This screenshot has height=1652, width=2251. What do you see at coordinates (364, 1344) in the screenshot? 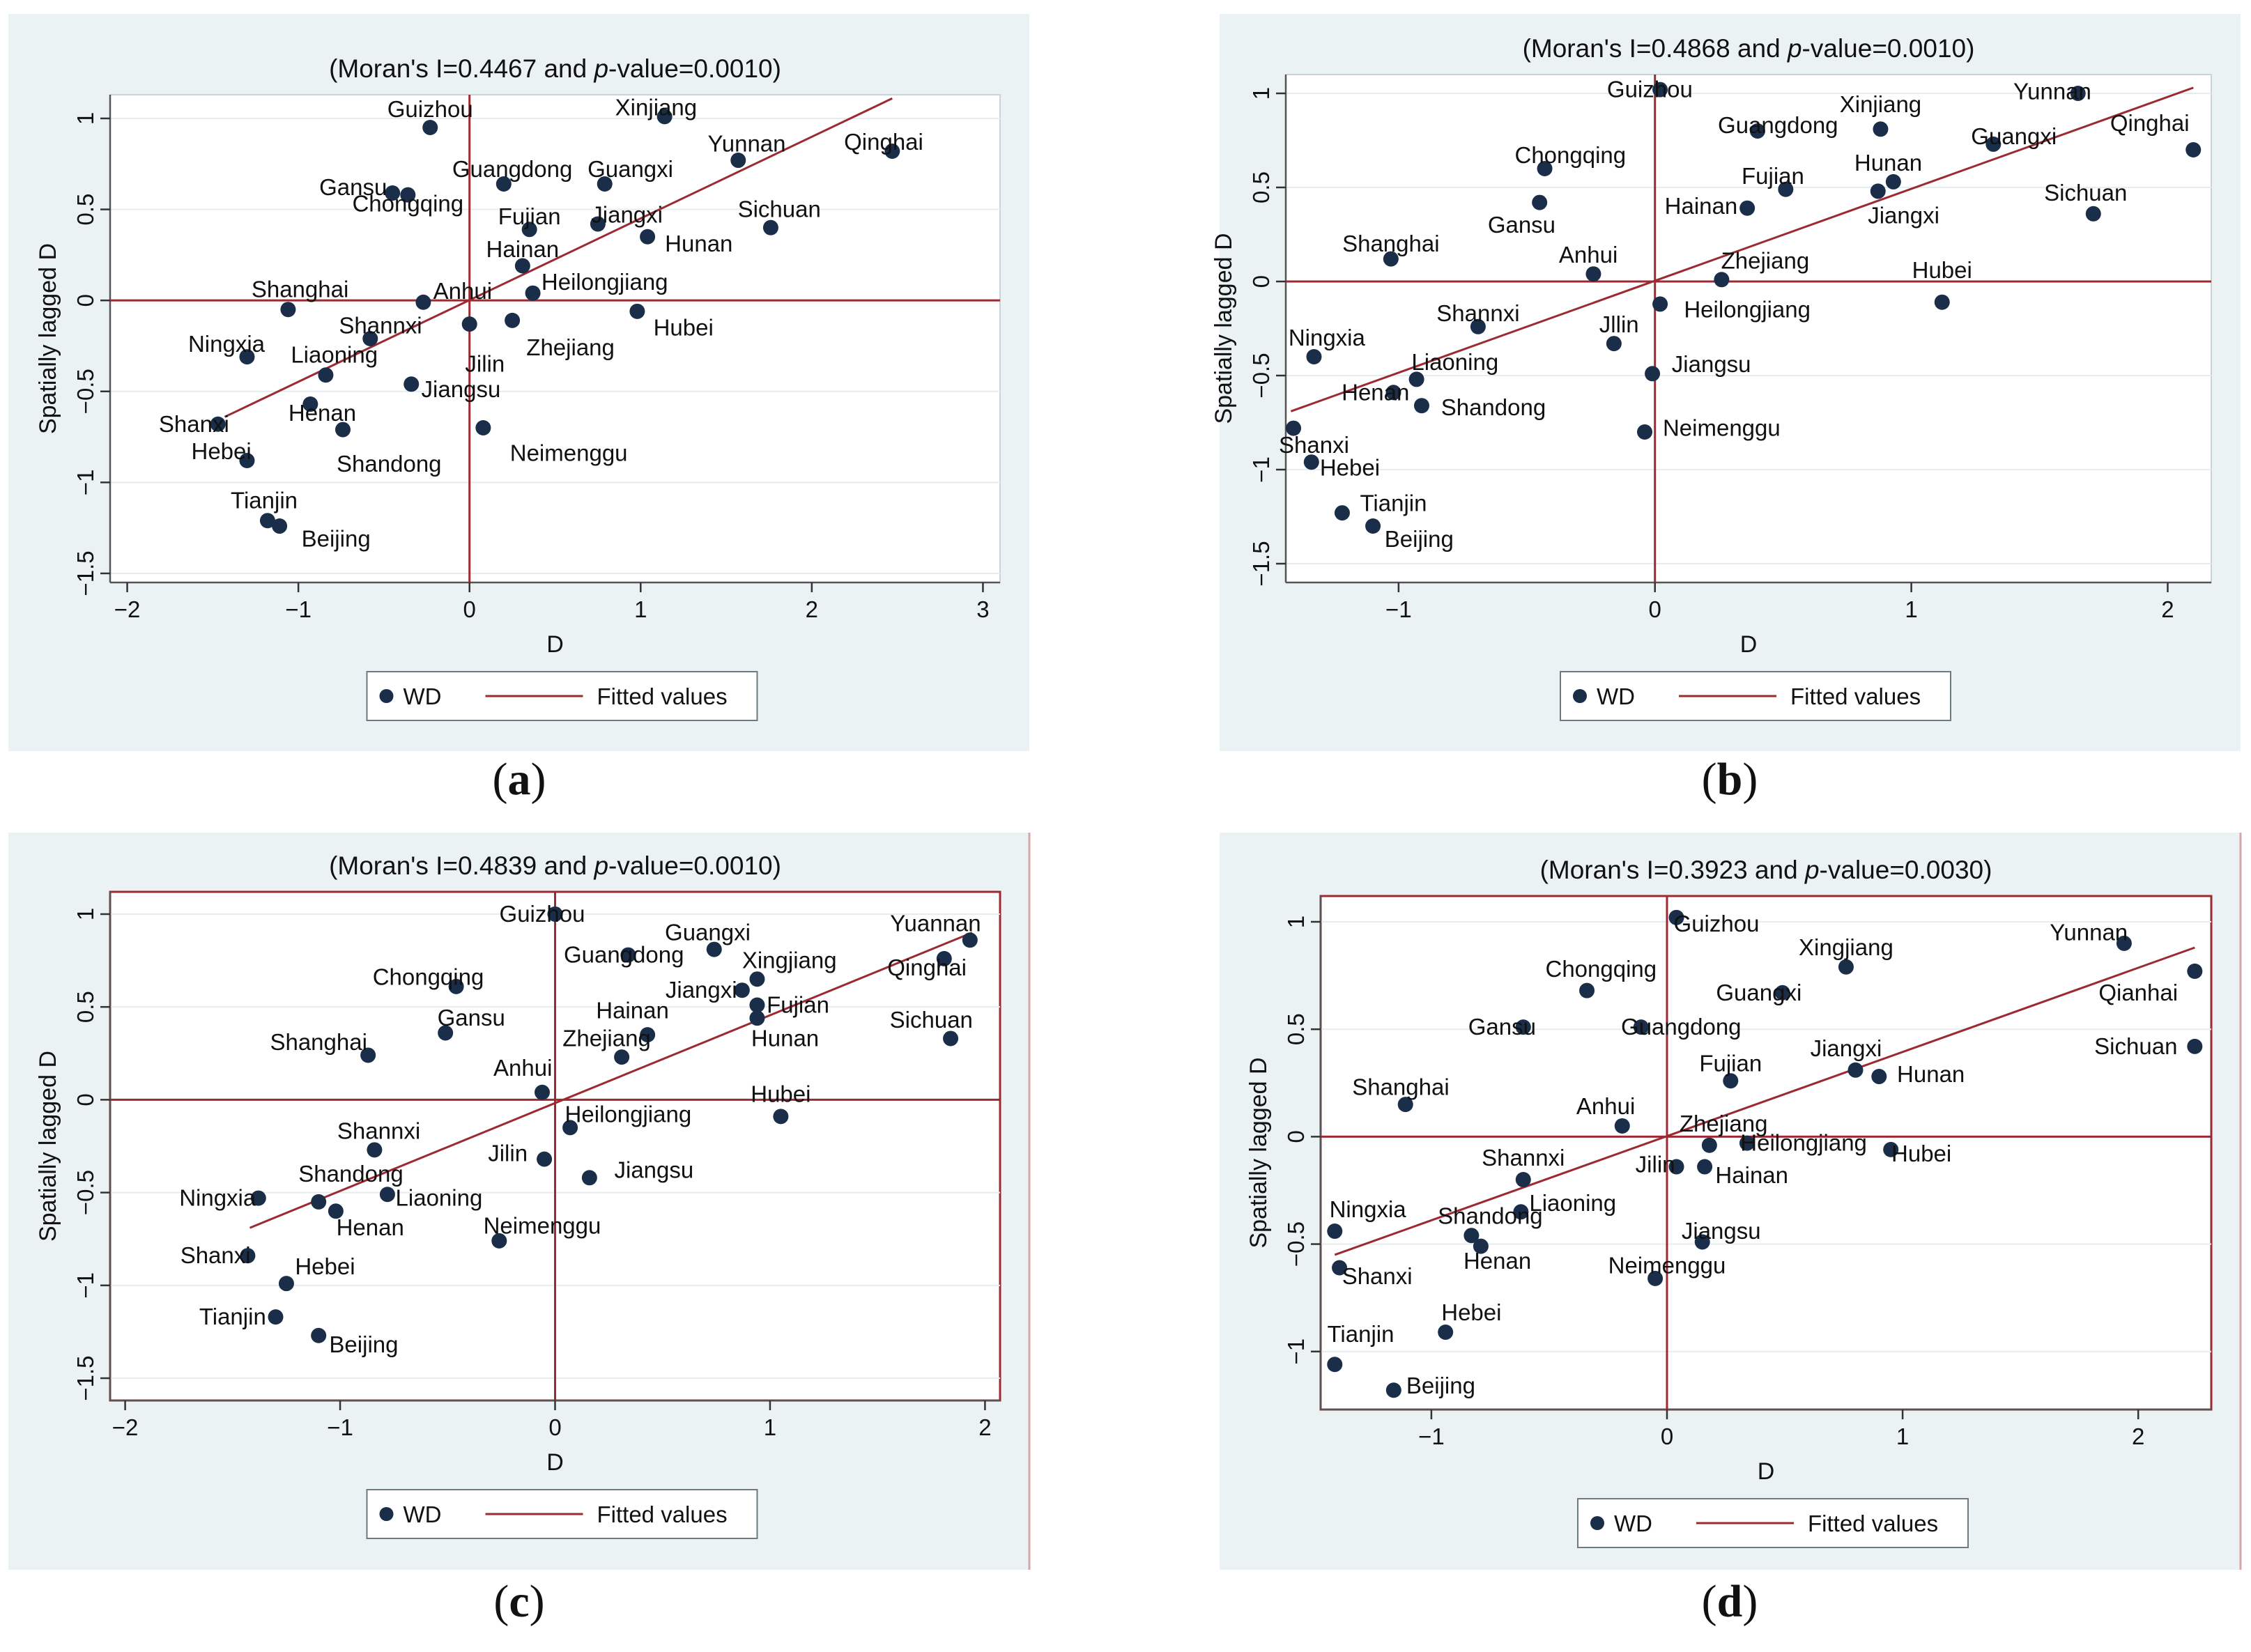
I see `point-label: Beijing` at bounding box center [364, 1344].